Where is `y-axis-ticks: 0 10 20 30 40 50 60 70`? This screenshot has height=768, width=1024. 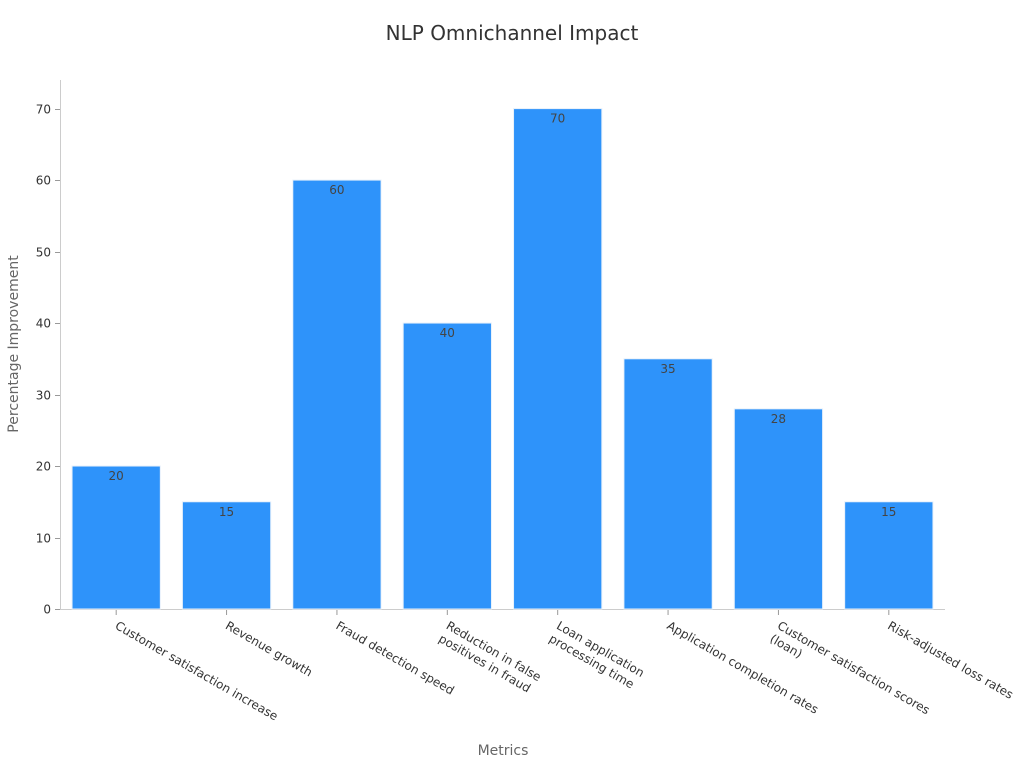 y-axis-ticks: 0 10 20 30 40 50 60 70 is located at coordinates (48, 360).